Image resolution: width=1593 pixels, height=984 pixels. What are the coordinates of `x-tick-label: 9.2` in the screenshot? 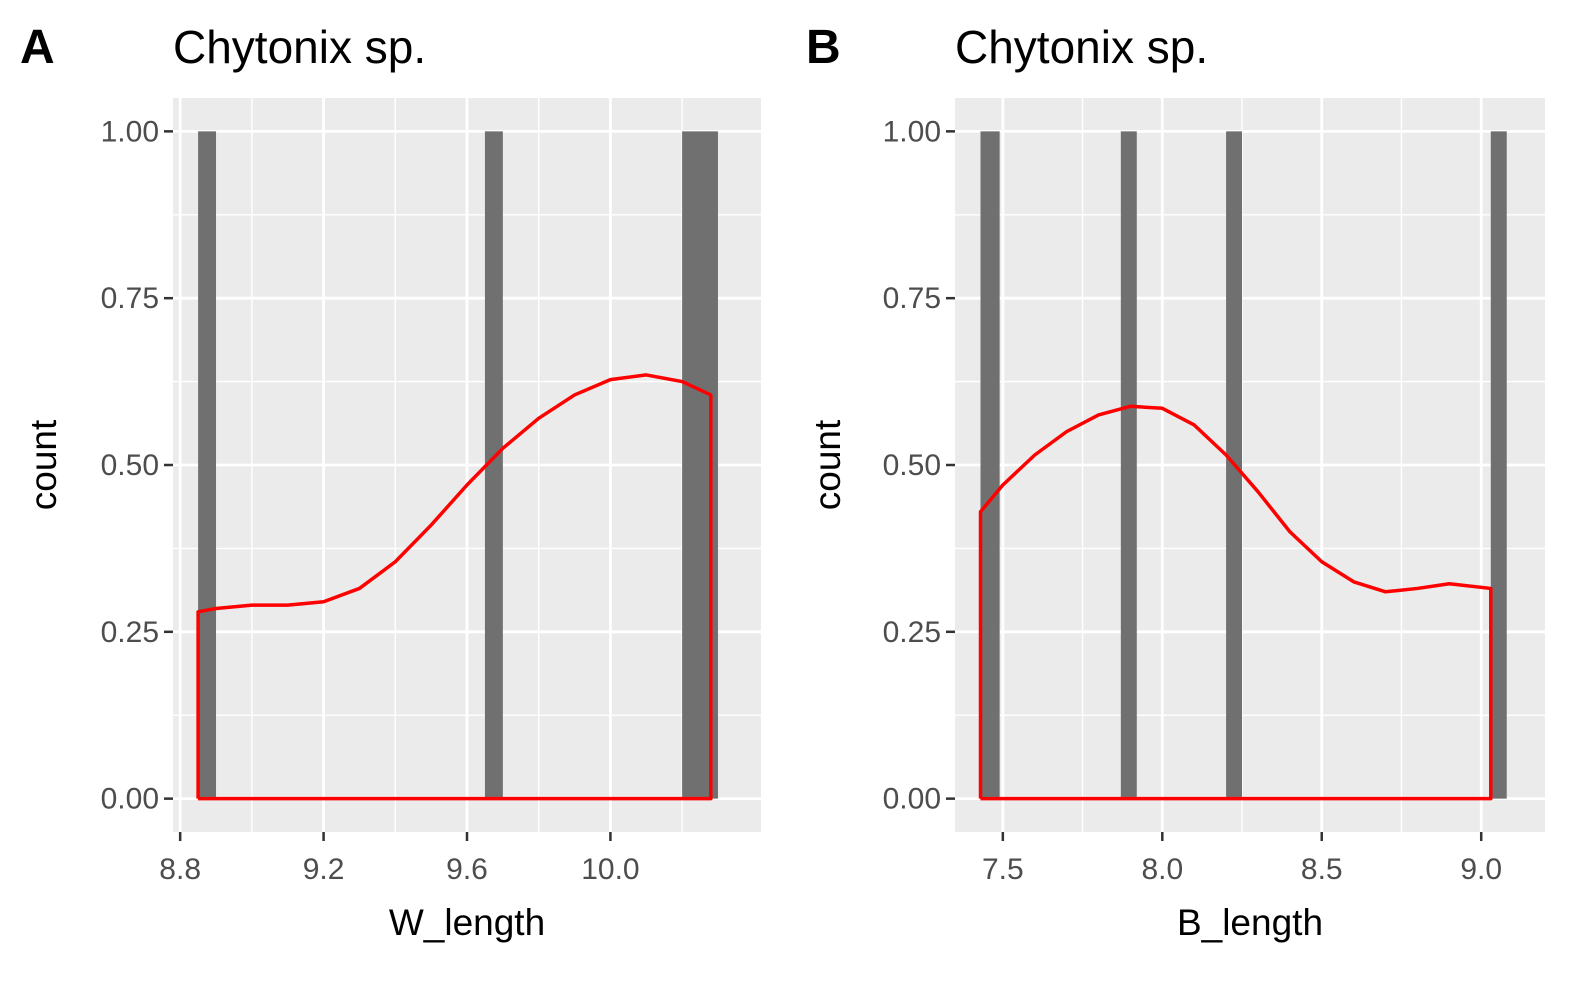 It's located at (324, 869).